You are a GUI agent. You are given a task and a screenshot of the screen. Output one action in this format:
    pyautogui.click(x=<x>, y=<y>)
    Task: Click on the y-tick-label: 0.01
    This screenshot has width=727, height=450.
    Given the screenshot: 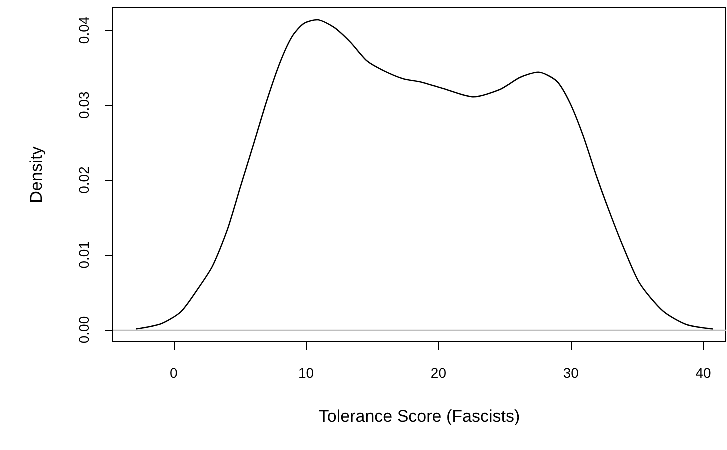 What is the action you would take?
    pyautogui.click(x=84, y=255)
    